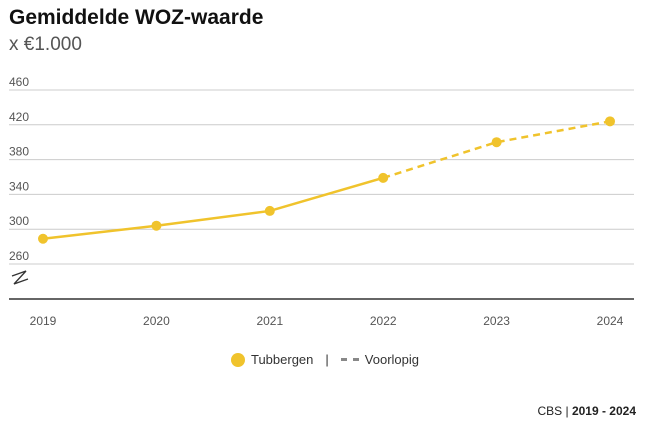 This screenshot has width=650, height=421. I want to click on chart-subtitle: x €1.000, so click(45, 44).